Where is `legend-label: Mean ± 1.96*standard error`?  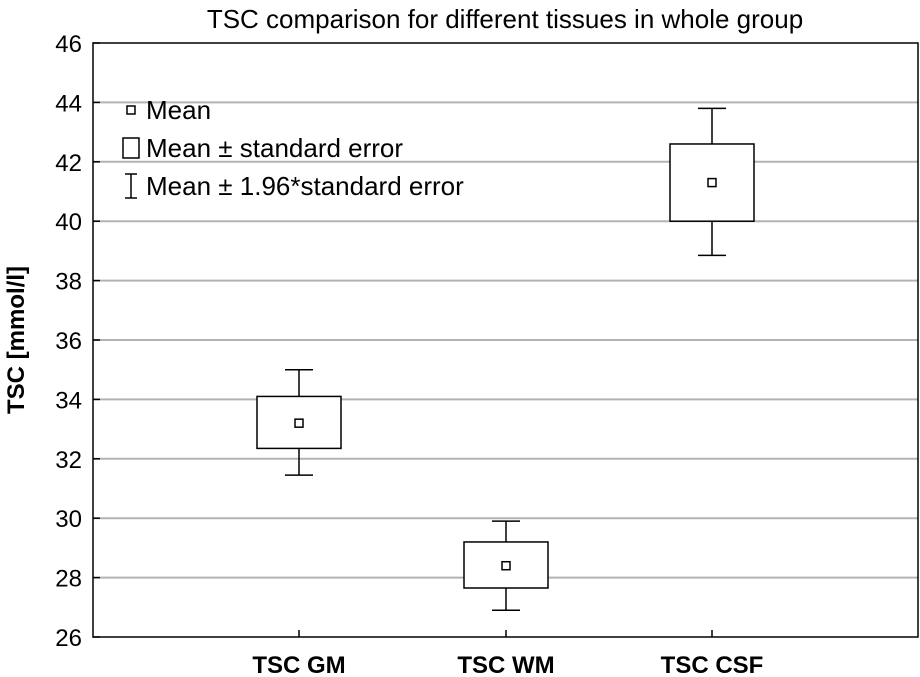 legend-label: Mean ± 1.96*standard error is located at coordinates (305, 186).